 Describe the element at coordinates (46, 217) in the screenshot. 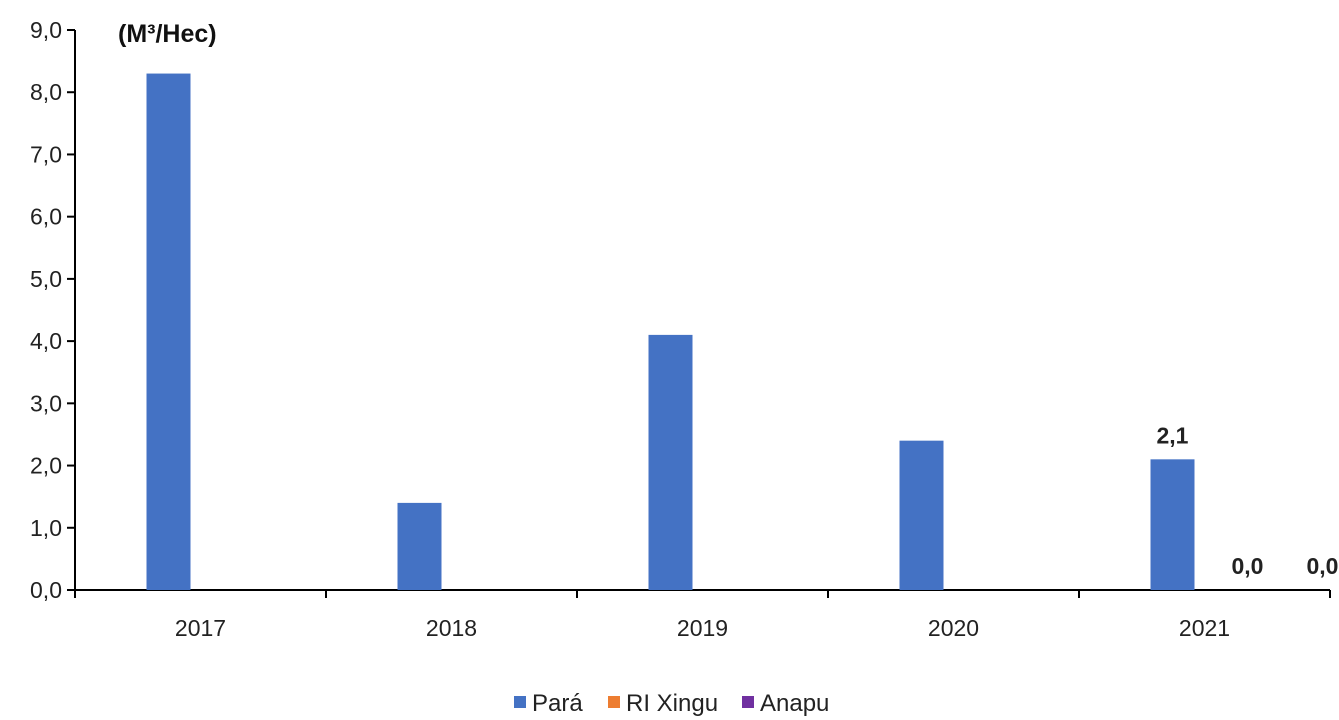

I see `y-tick-label: 6,0` at that location.